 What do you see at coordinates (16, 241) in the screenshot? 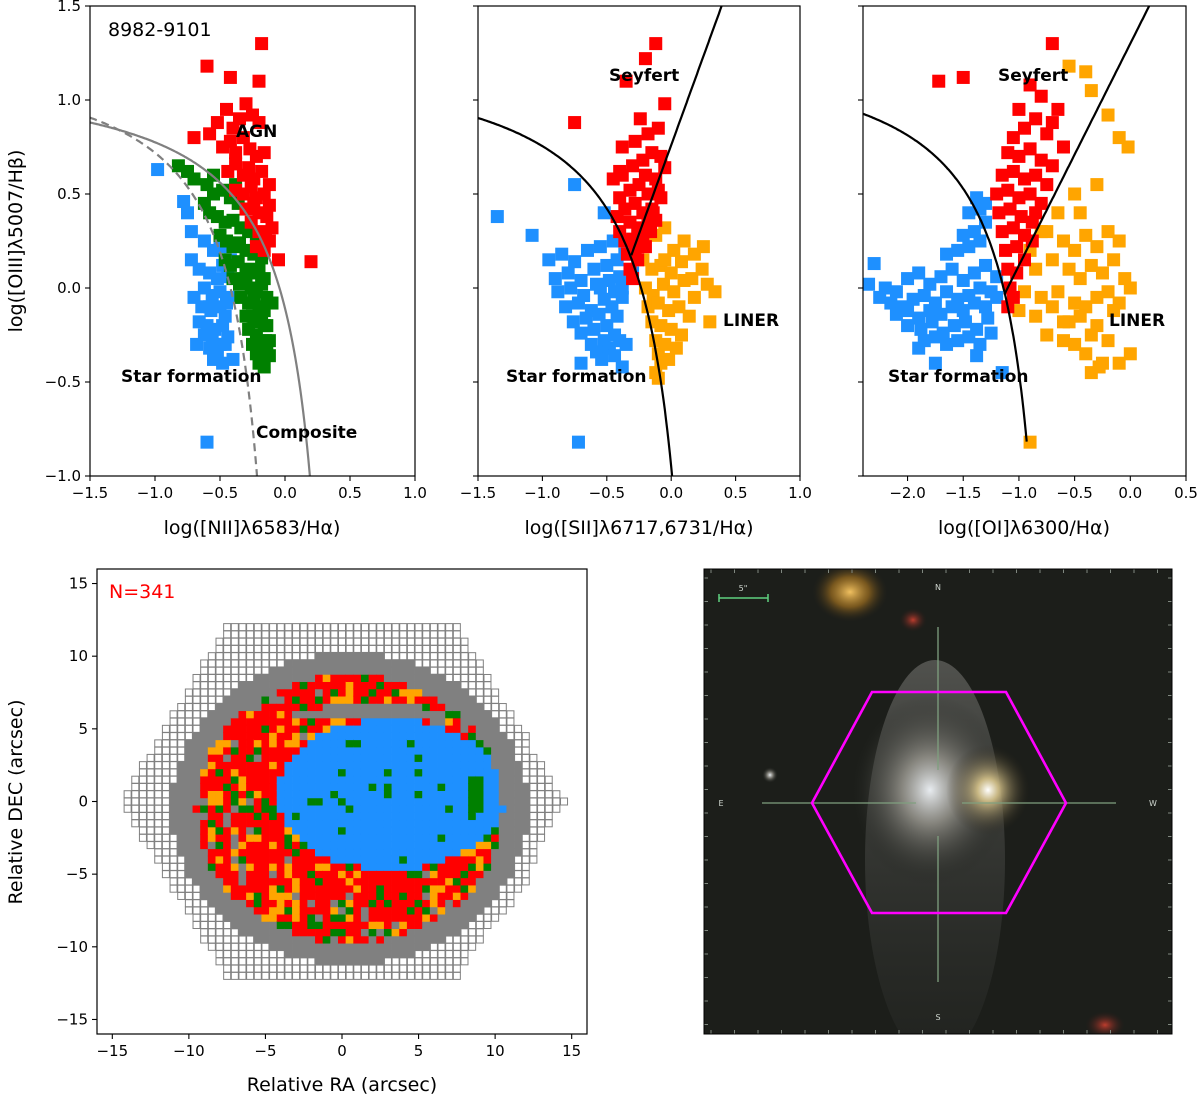
I see `bpt-ylabel: log([OIII]λ5007/Hβ)` at bounding box center [16, 241].